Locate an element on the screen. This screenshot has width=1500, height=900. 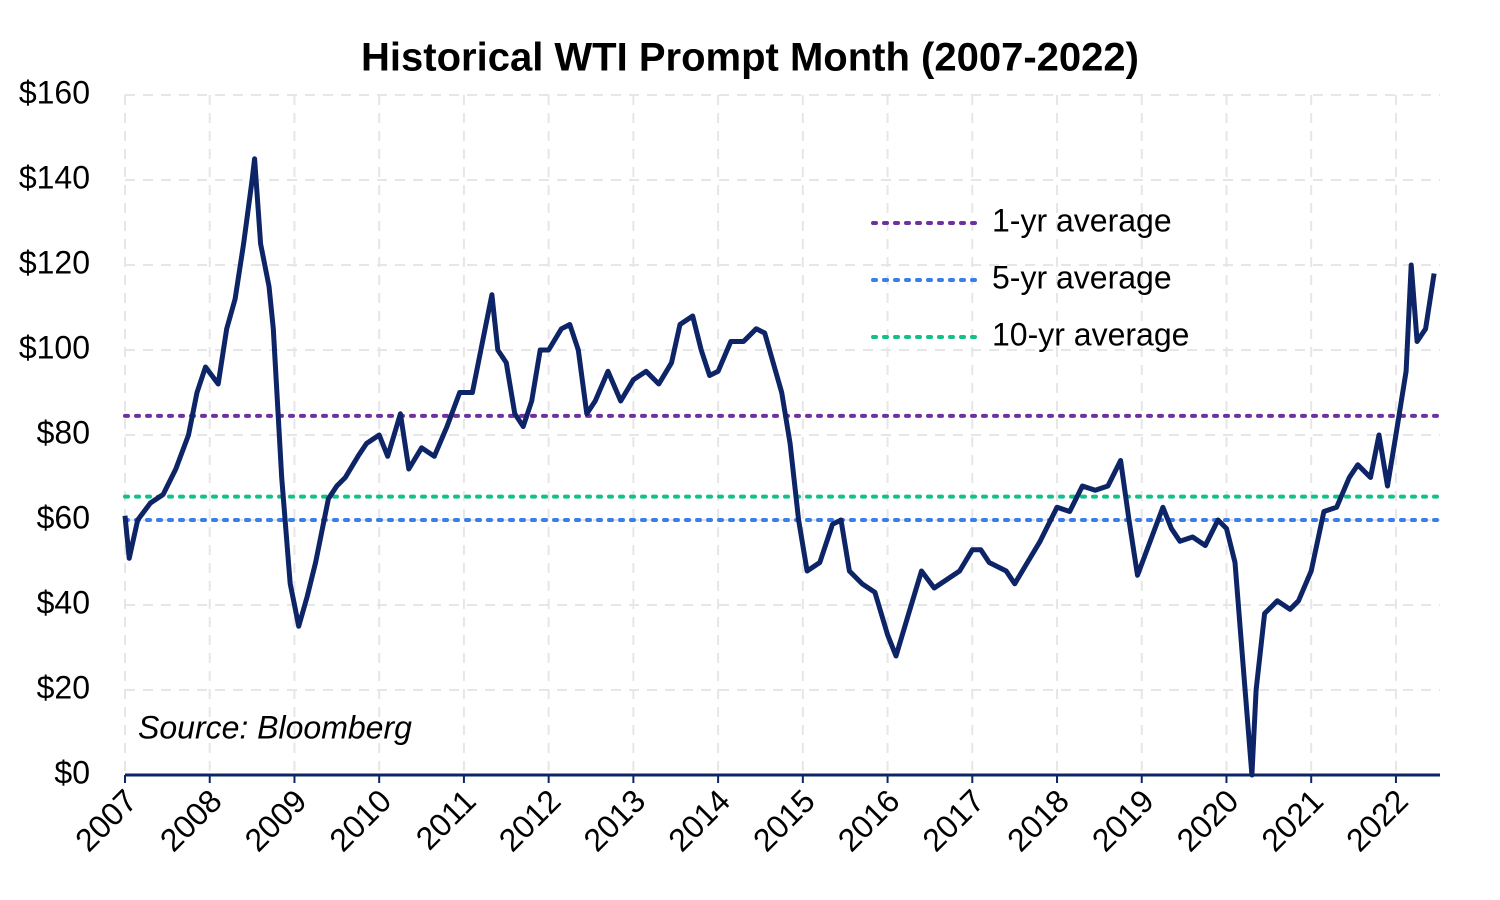
y-tick-label: $120 is located at coordinates (54, 262).